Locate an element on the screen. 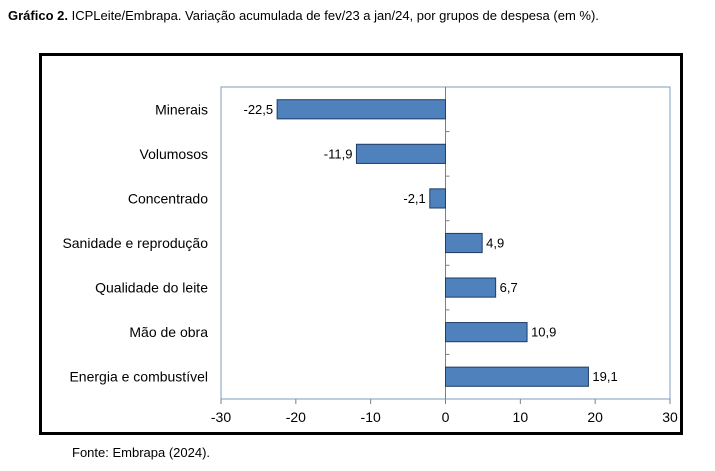 The width and height of the screenshot is (715, 471). x-tick-label: -30 is located at coordinates (221, 417).